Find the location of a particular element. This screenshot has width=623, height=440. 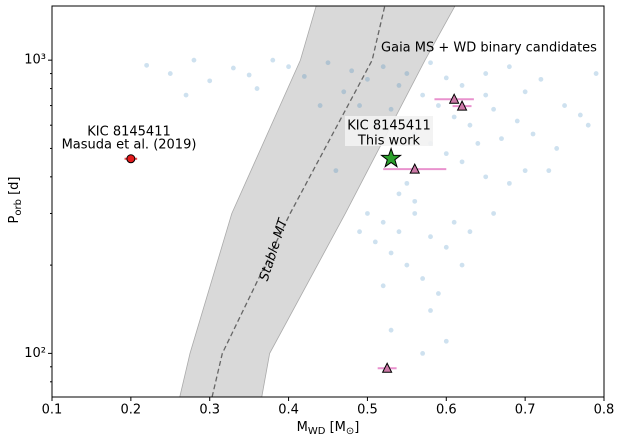

x-tick-label: 0.7 is located at coordinates (525, 410).